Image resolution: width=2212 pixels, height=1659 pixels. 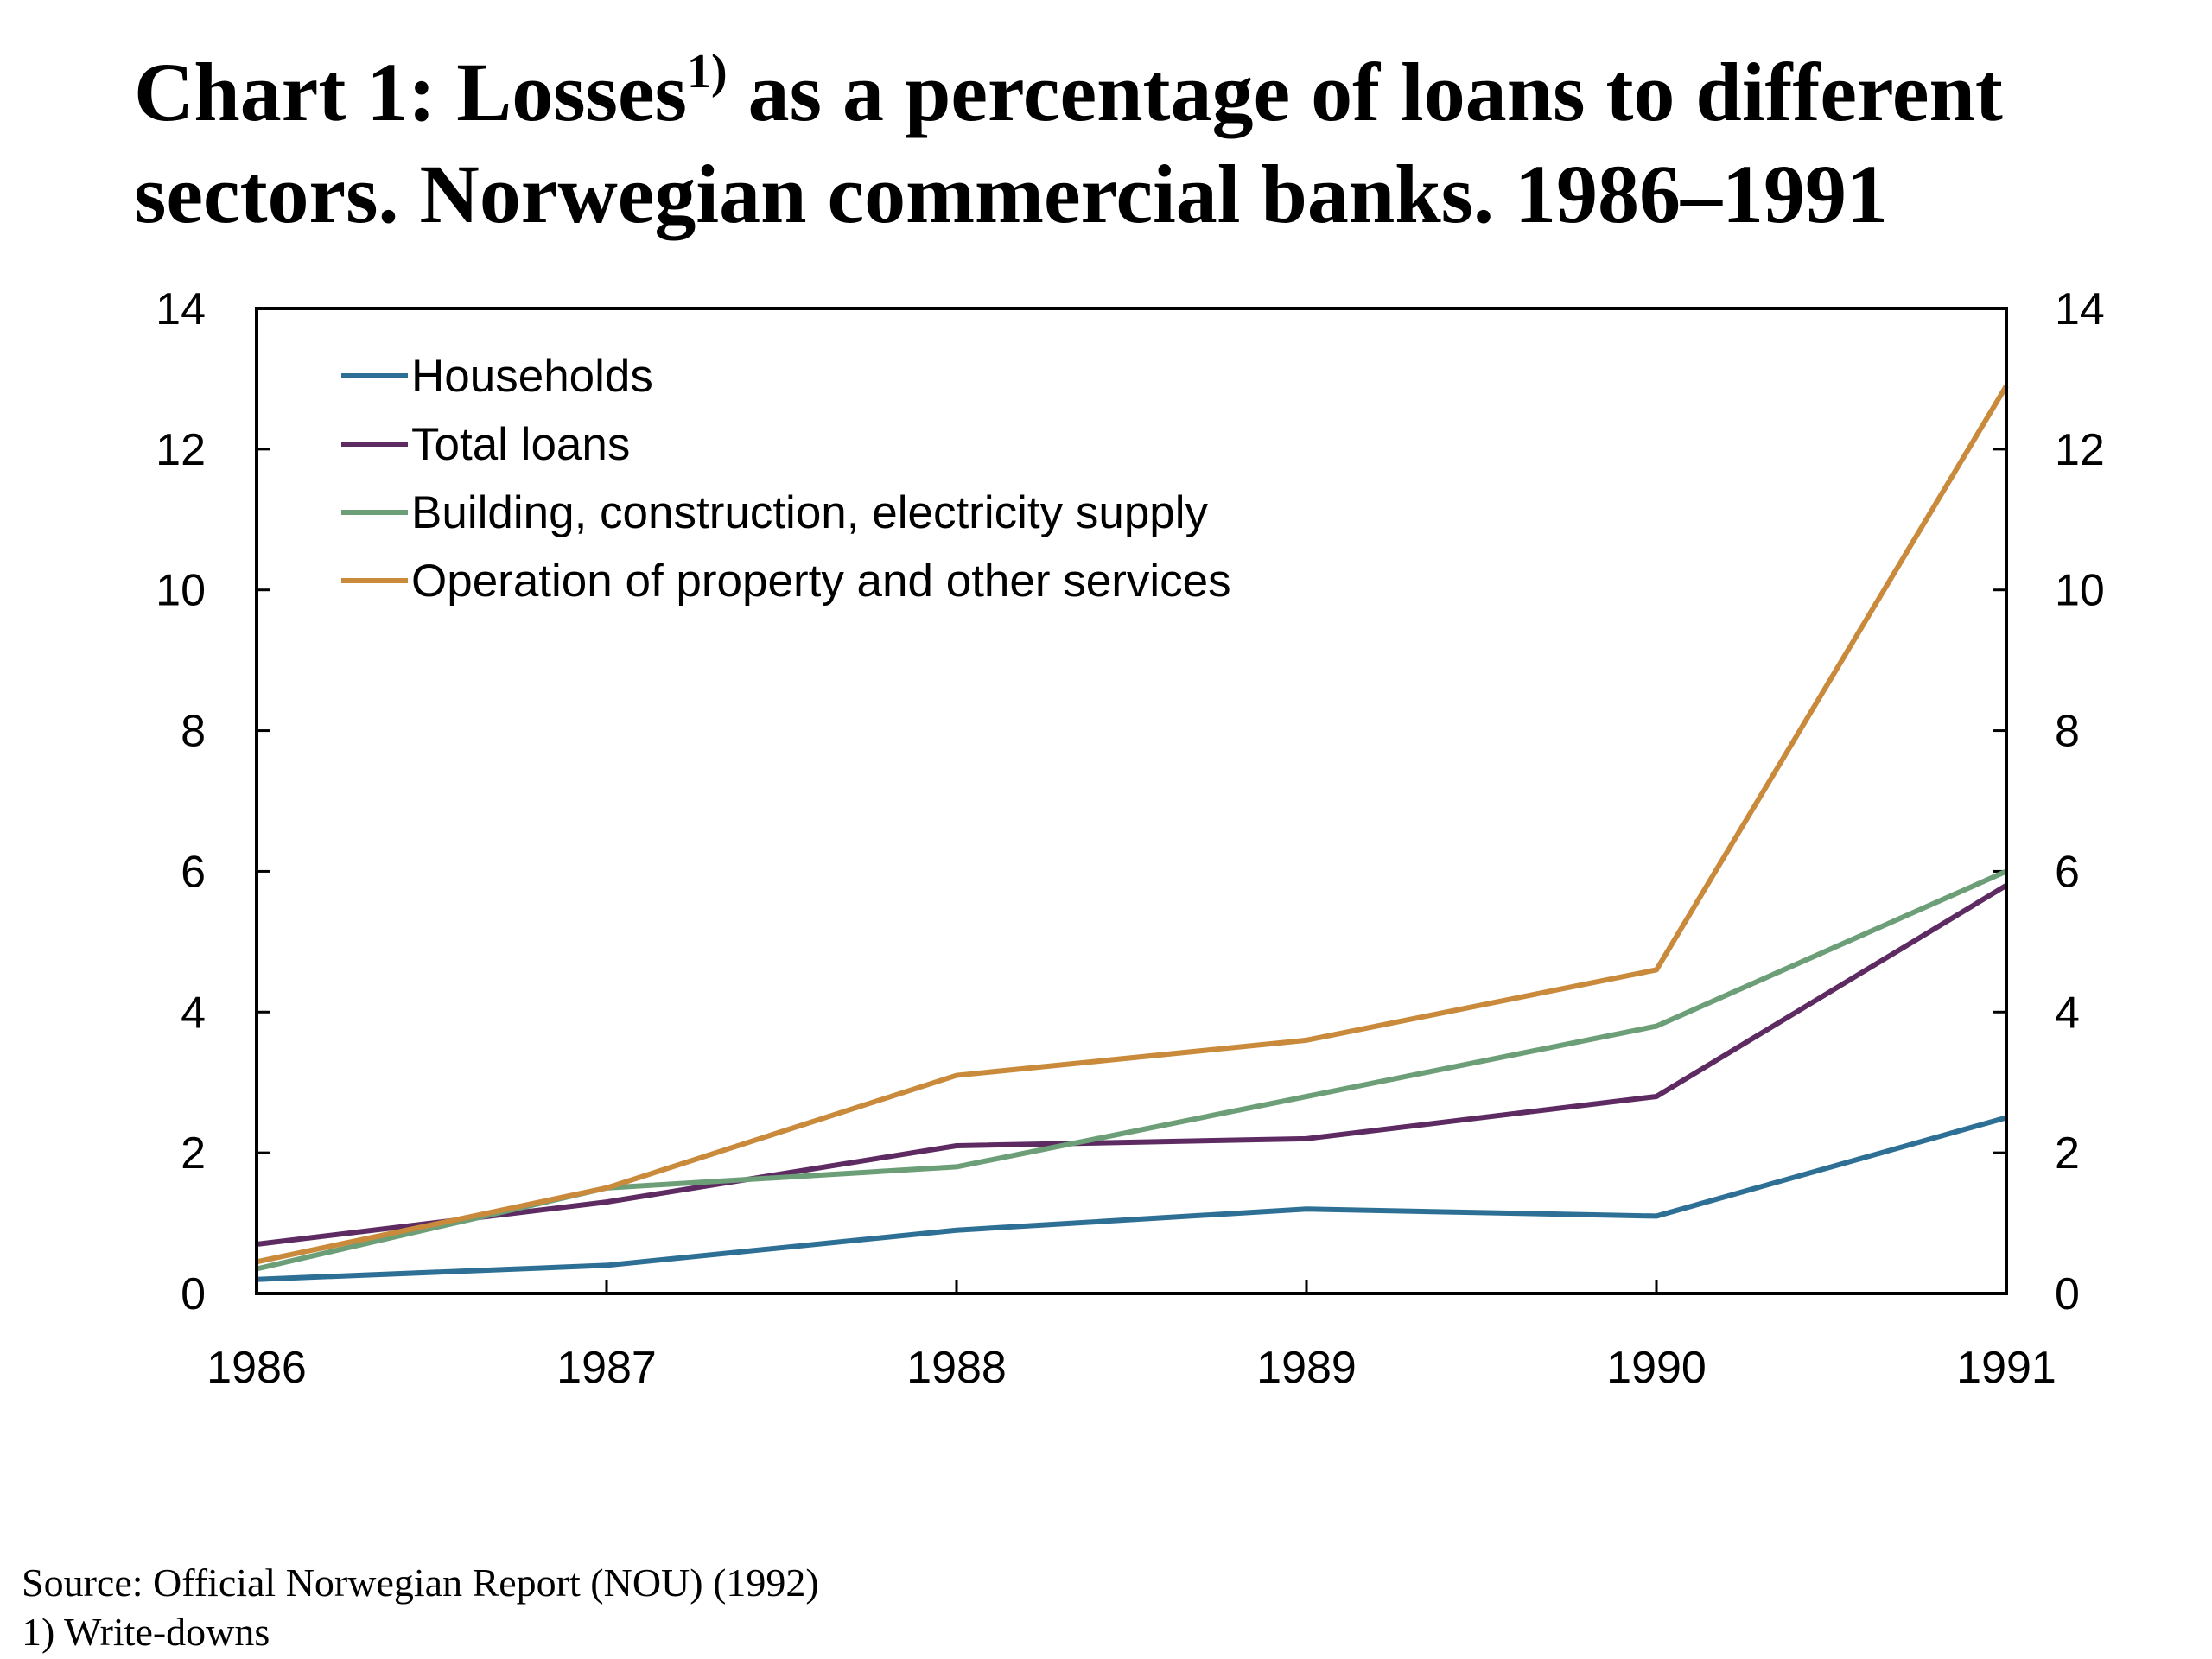 What do you see at coordinates (181, 450) in the screenshot?
I see `y-tick-label-left: 12` at bounding box center [181, 450].